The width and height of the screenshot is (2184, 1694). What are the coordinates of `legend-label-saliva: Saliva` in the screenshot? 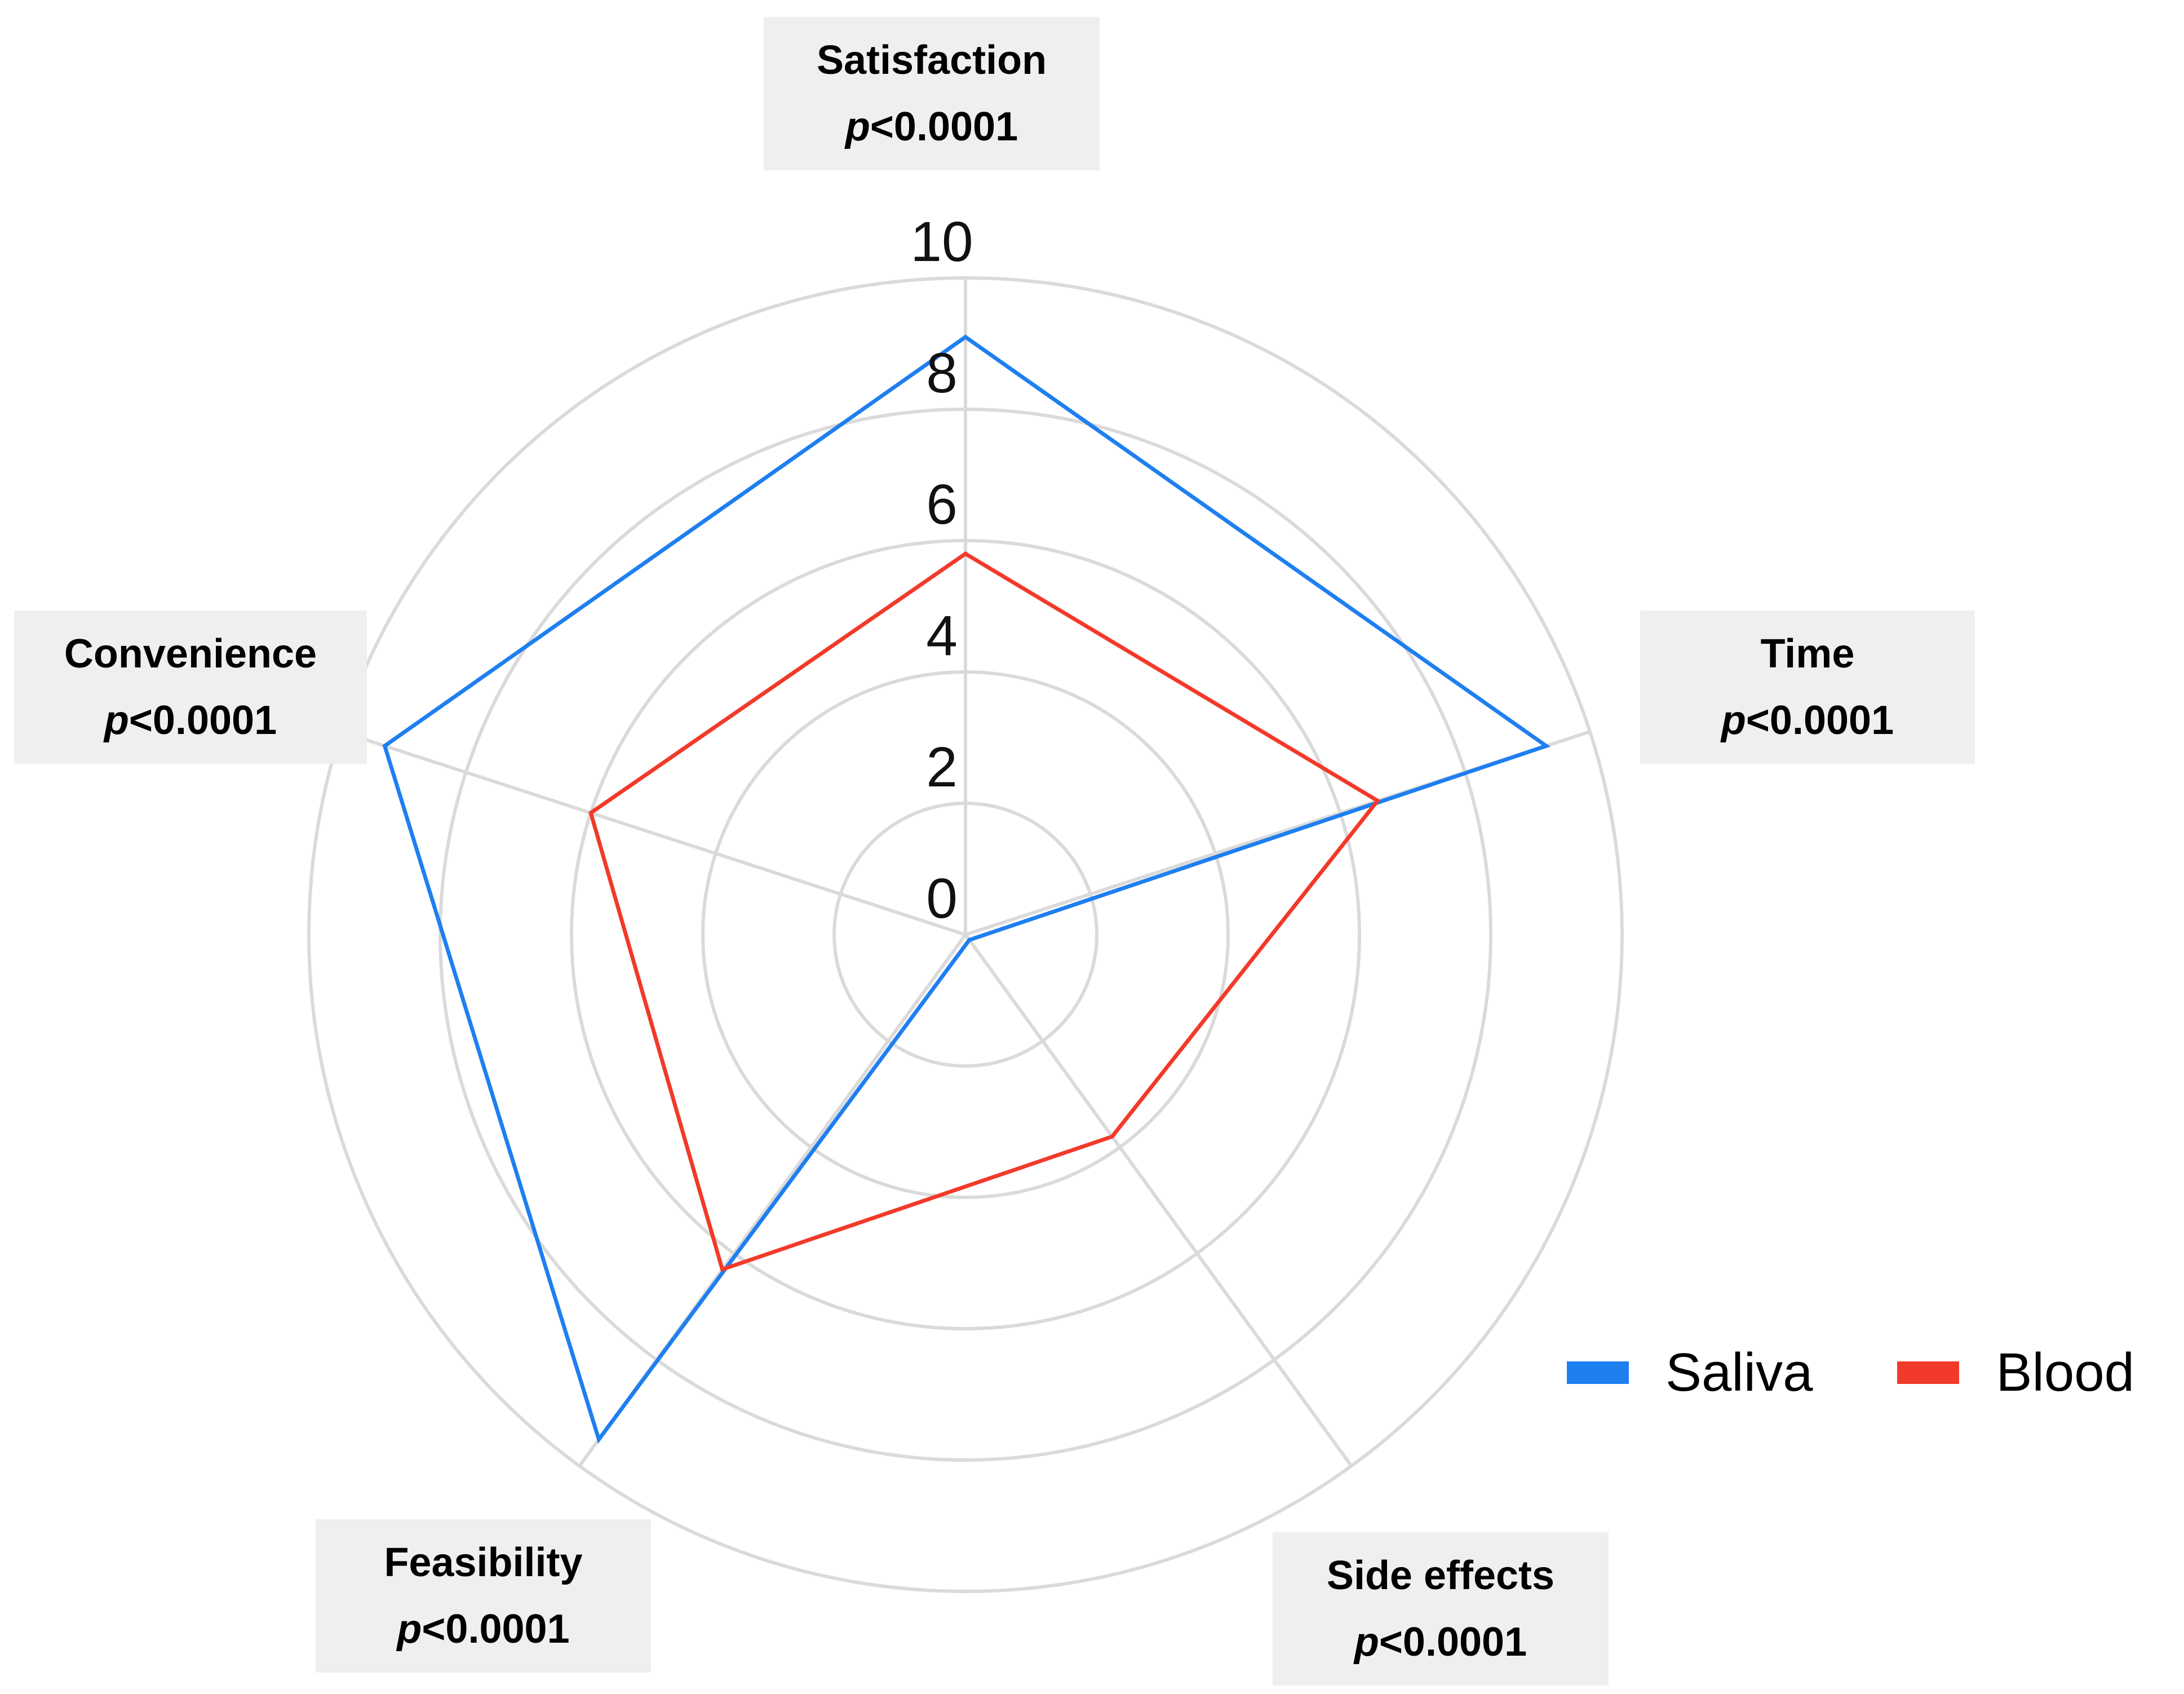 It's located at (1739, 1373).